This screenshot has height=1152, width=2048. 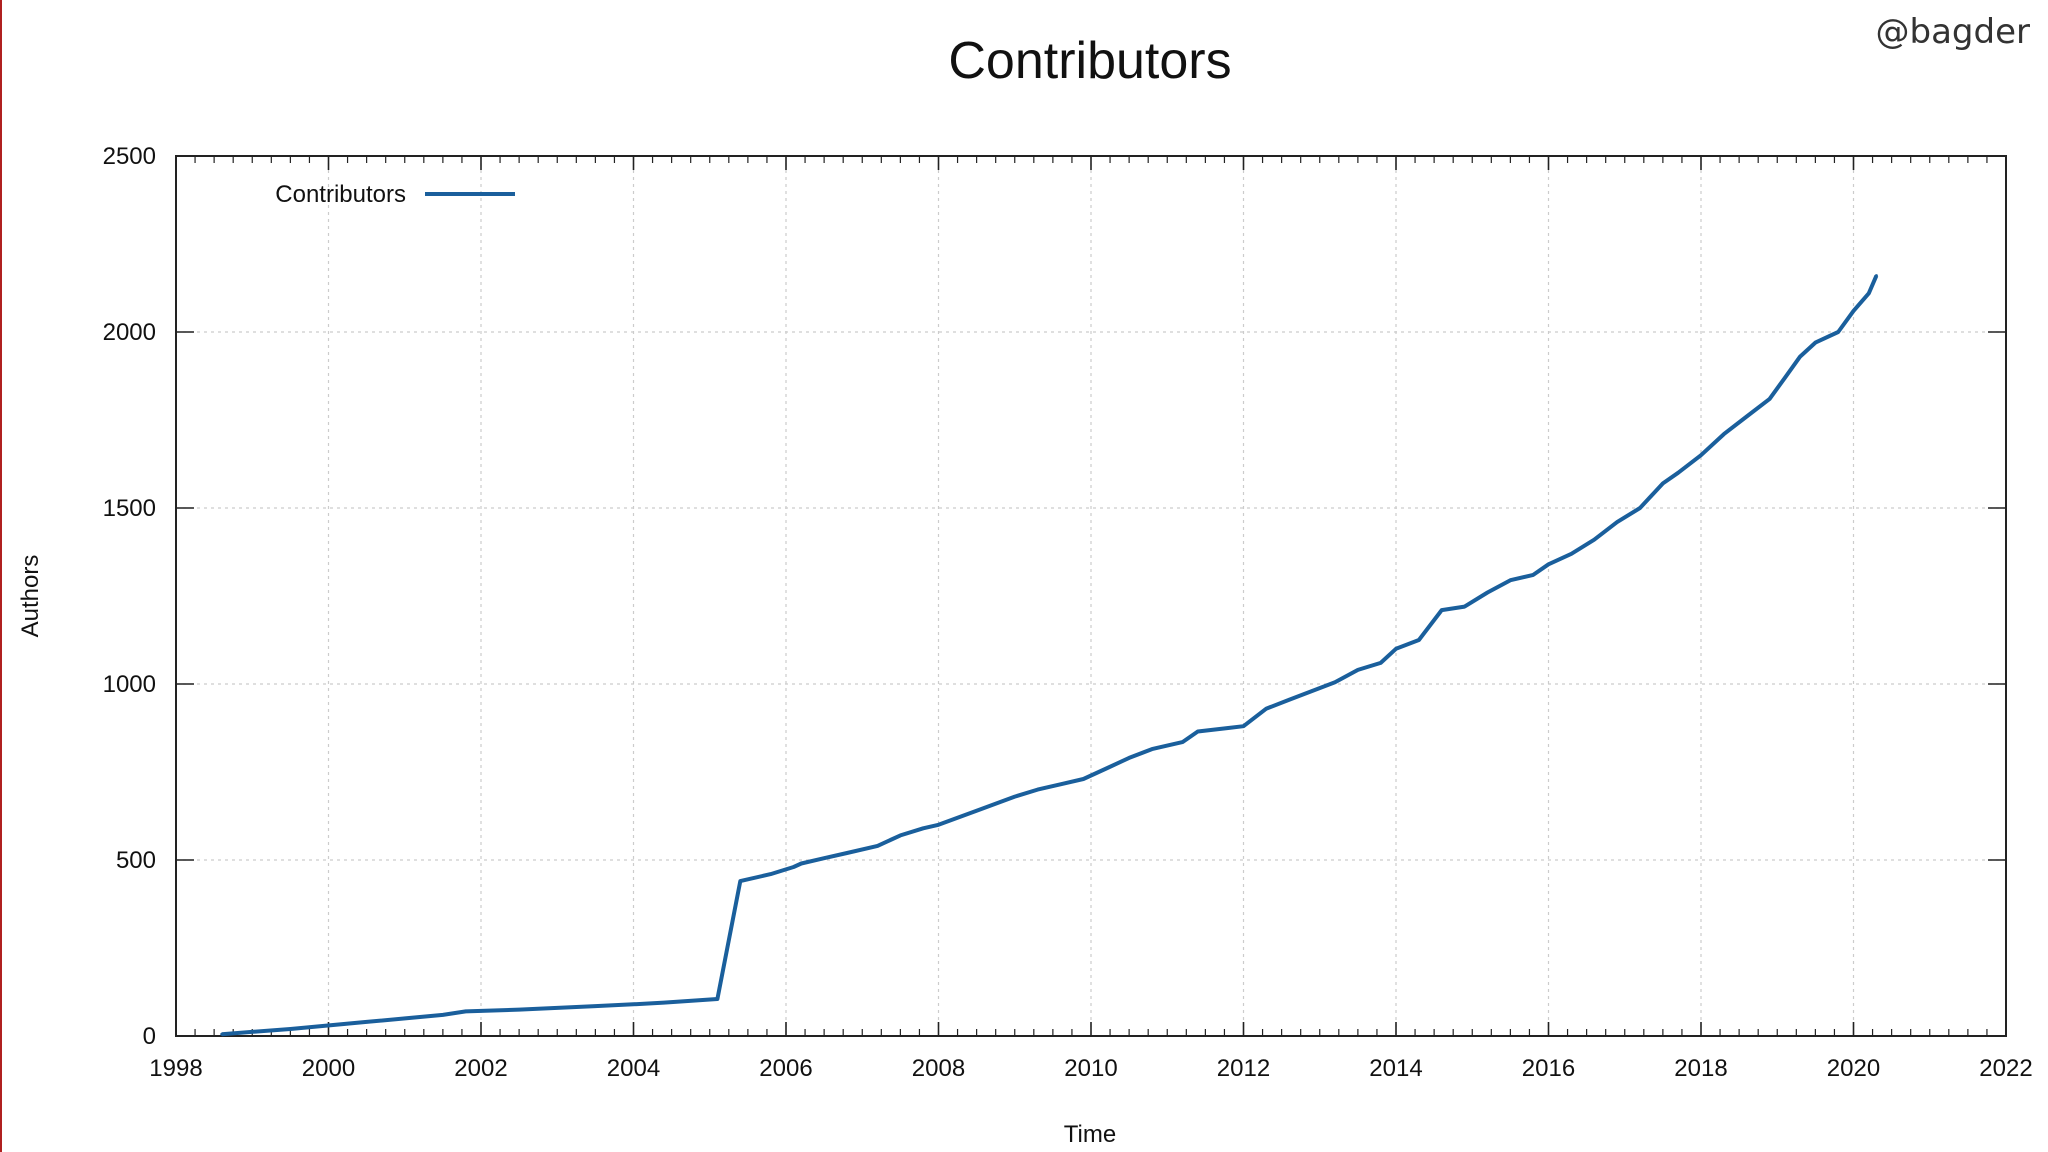 I want to click on x-tick-label: 2022, so click(x=2005, y=1068).